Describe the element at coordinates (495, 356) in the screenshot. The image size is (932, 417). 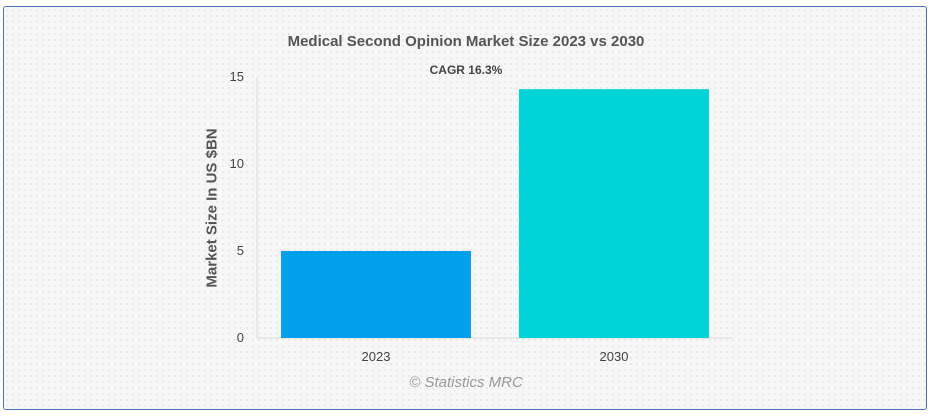
I see `x-ticks: 2023 2030` at that location.